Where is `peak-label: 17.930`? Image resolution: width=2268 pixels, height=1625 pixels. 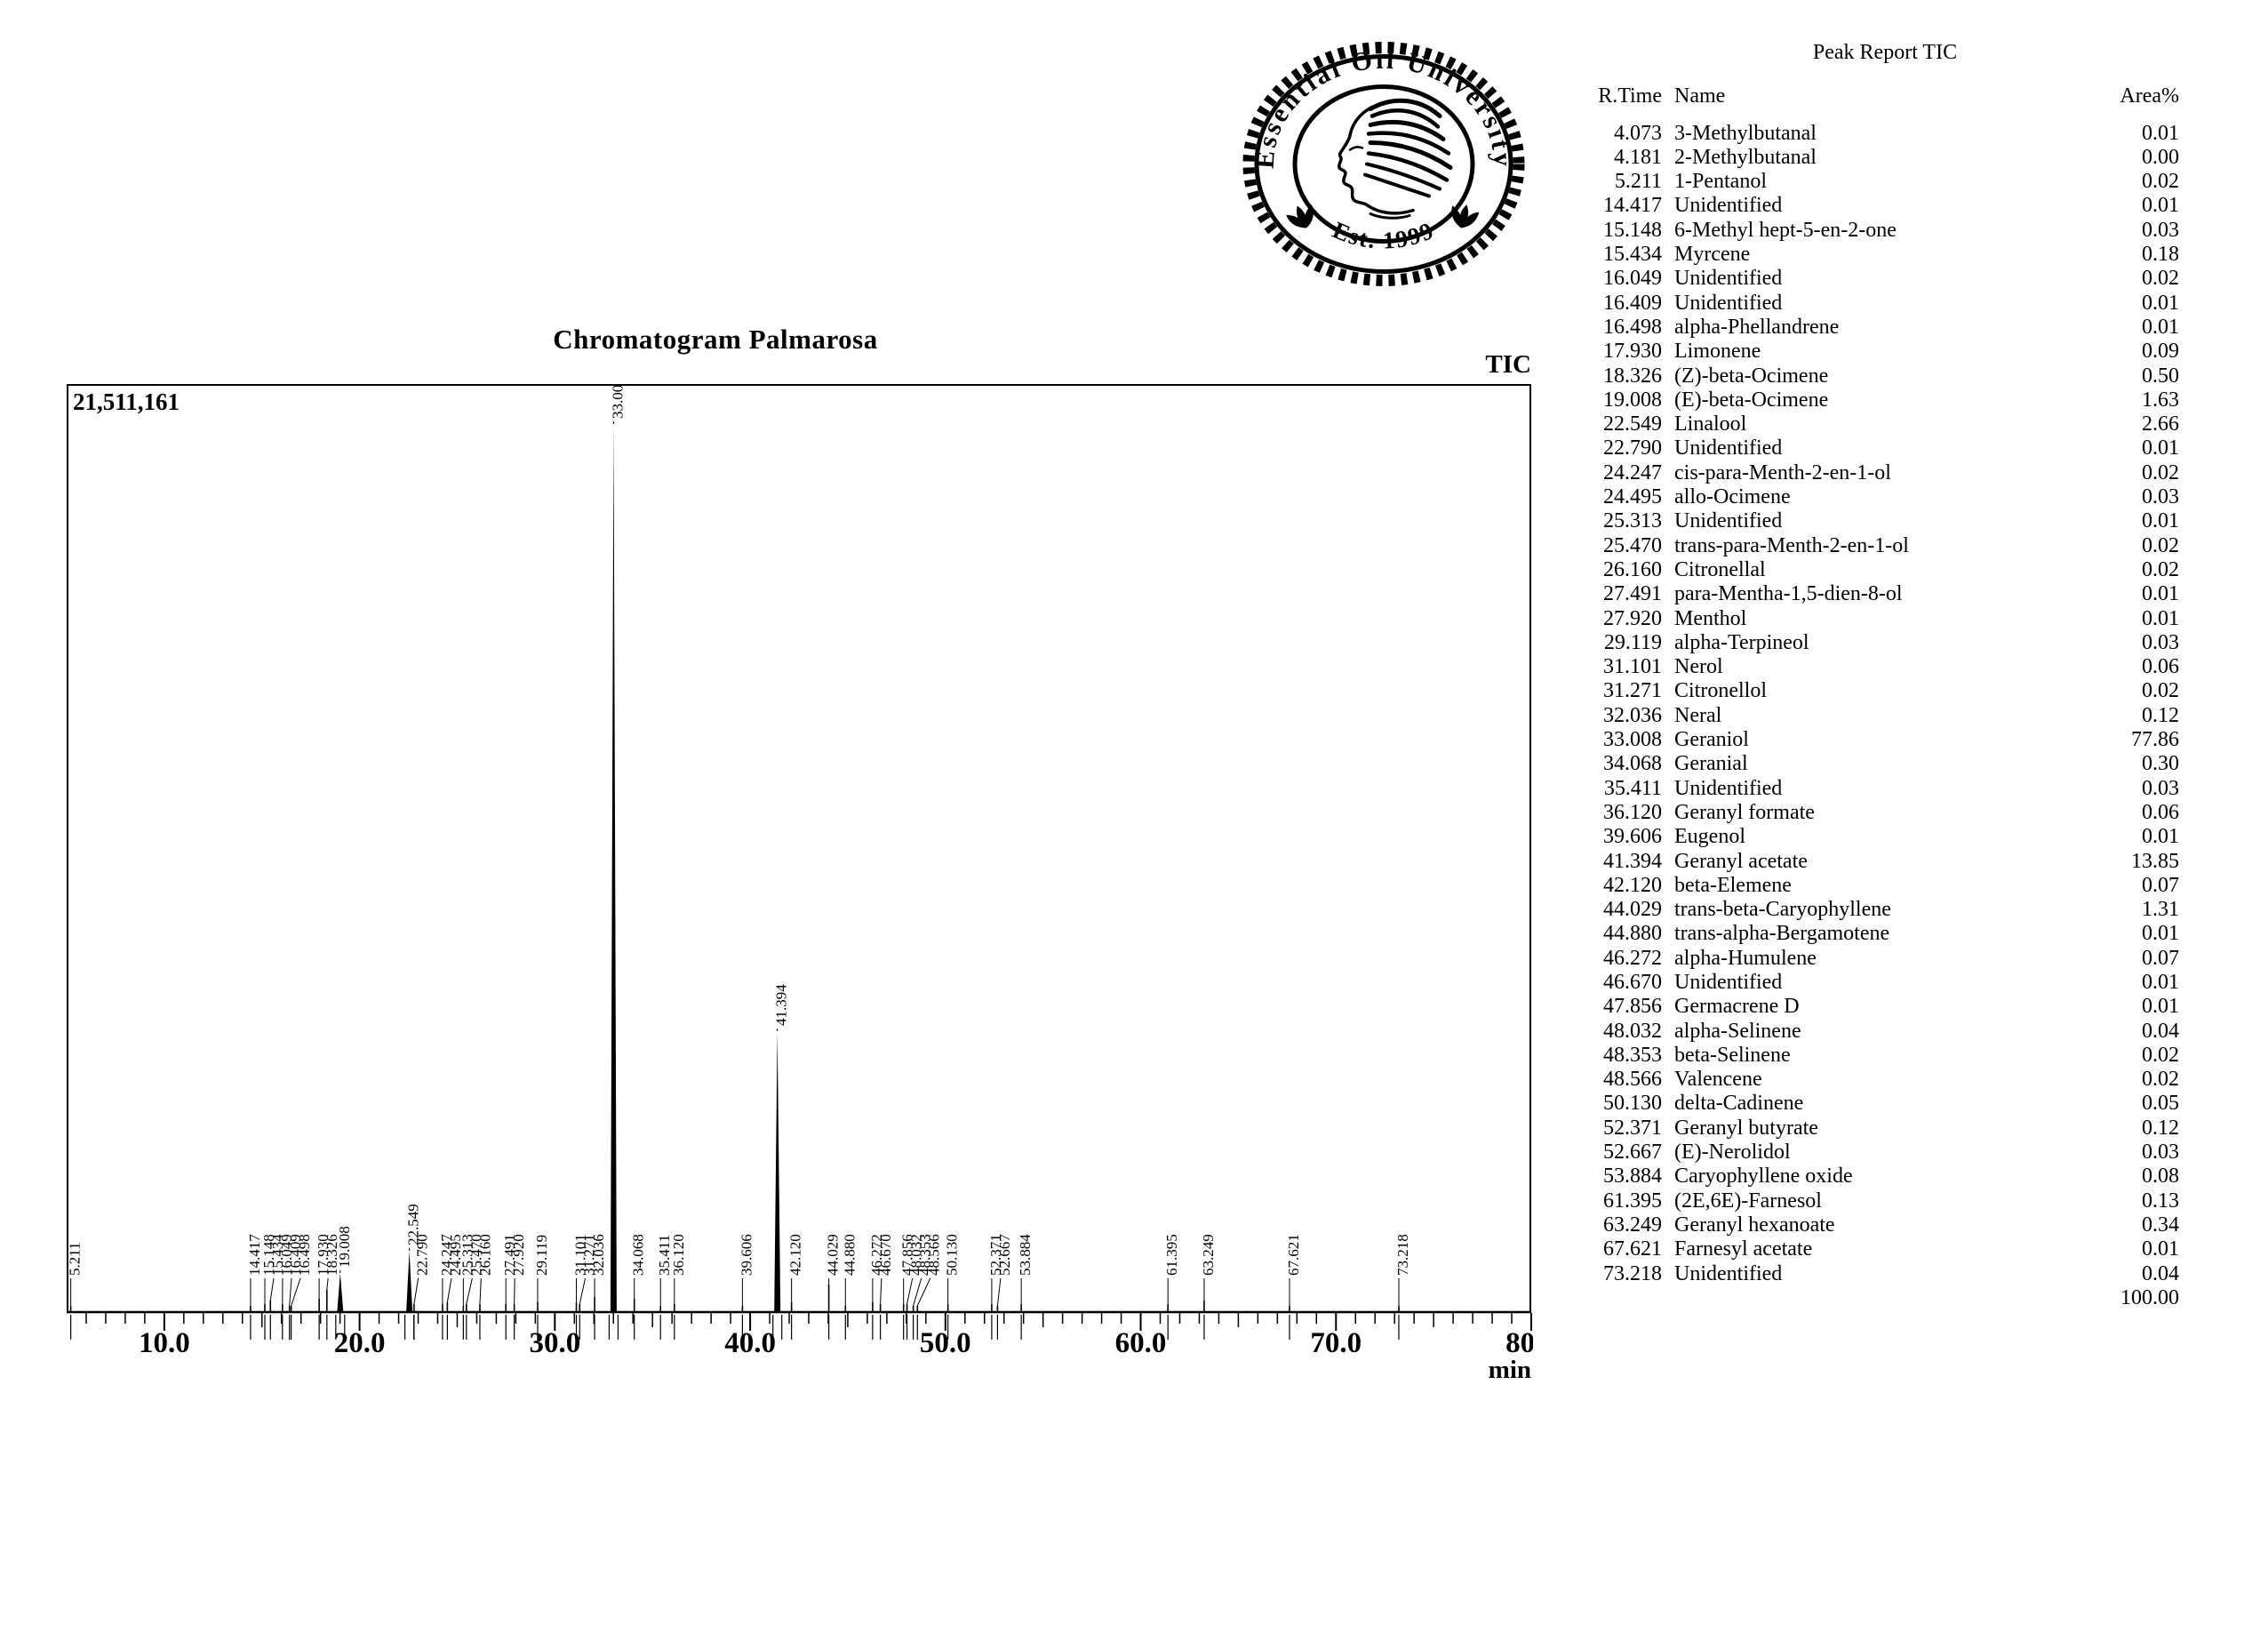
peak-label: 17.930 is located at coordinates (323, 1255).